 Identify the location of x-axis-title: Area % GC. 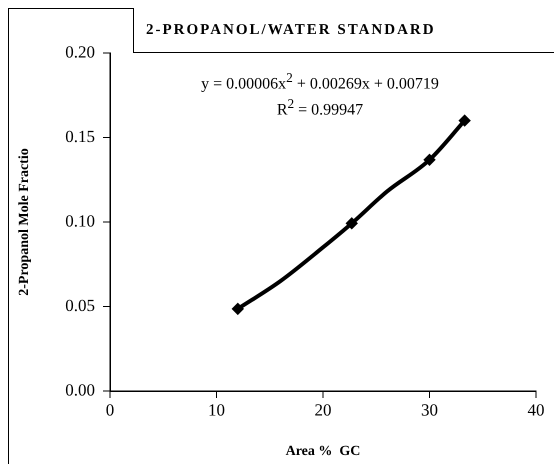
(323, 452).